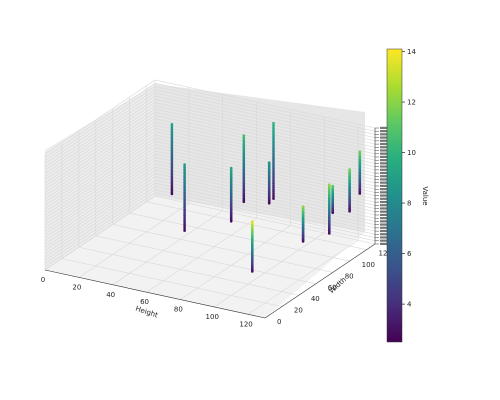 The height and width of the screenshot is (400, 500). What do you see at coordinates (409, 178) in the screenshot?
I see `colorbar-ticks: 4 6 8 10 12 14` at bounding box center [409, 178].